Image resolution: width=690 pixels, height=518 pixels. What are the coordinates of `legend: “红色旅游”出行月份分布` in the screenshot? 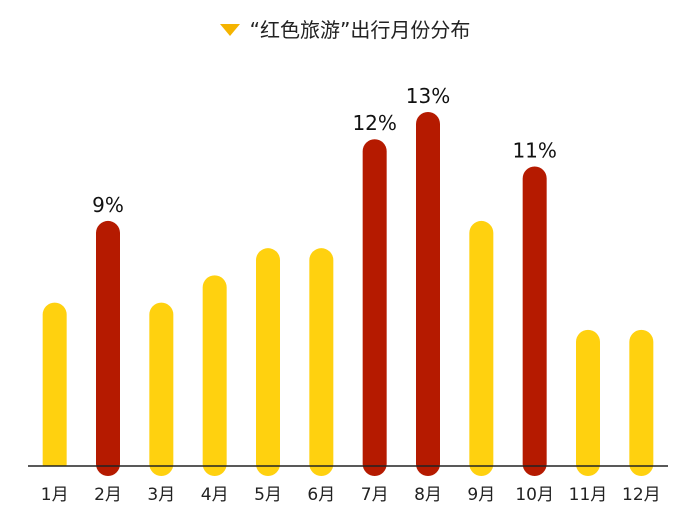 It's located at (345, 28).